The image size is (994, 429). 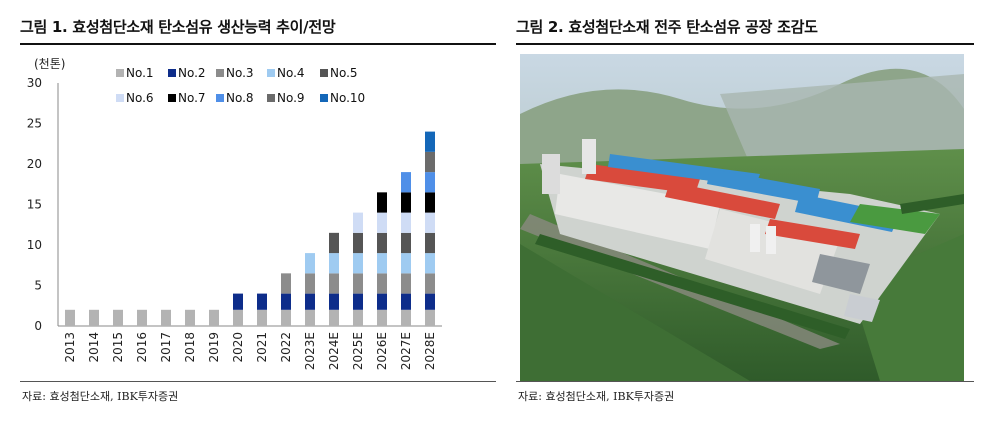 I want to click on legend-label: No.6, so click(x=140, y=98).